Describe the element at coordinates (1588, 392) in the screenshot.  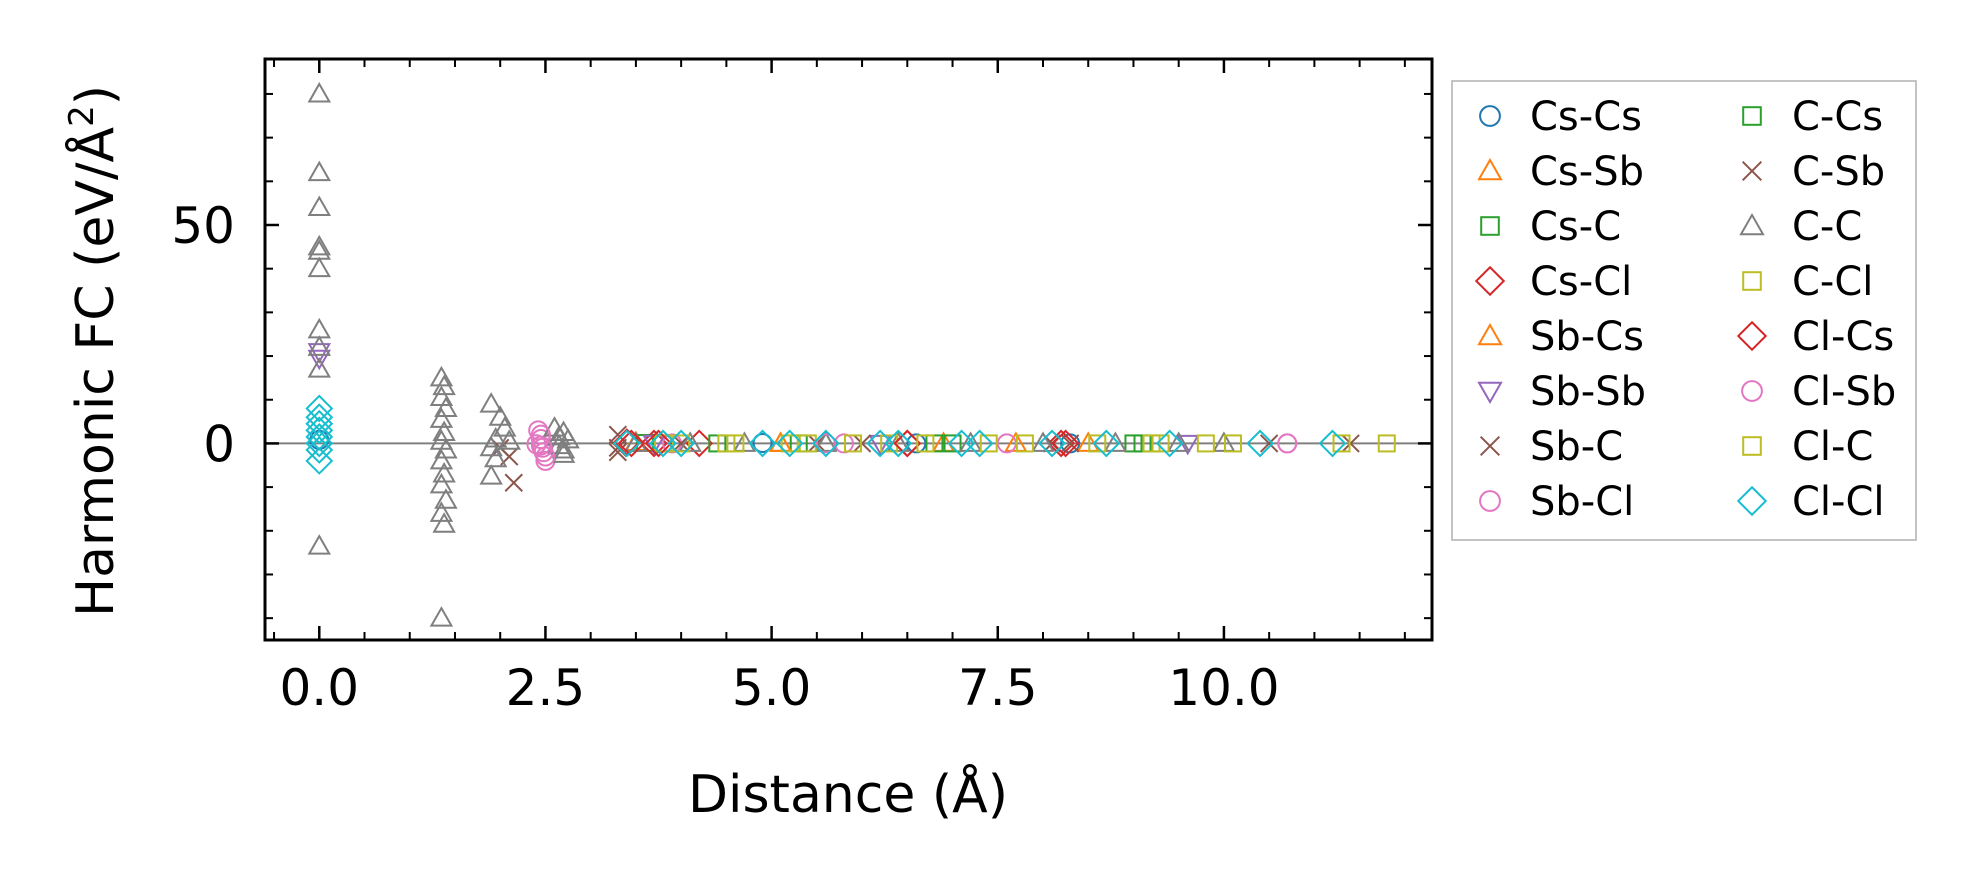
I see `legend-label: Sb-Sb` at that location.